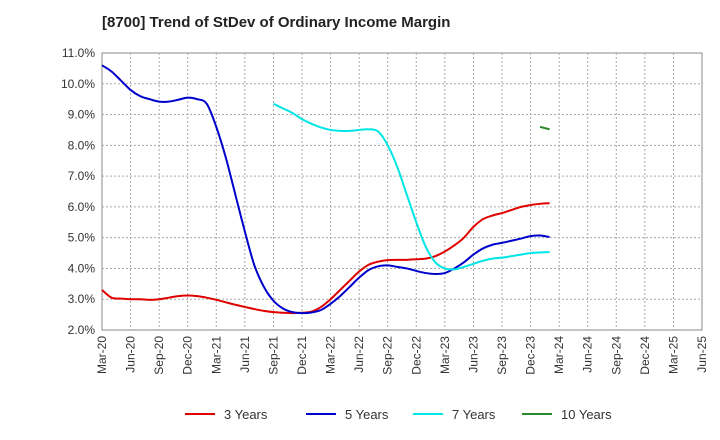 The width and height of the screenshot is (720, 440). Describe the element at coordinates (82, 268) in the screenshot. I see `y-tick-label: 4.0%` at that location.